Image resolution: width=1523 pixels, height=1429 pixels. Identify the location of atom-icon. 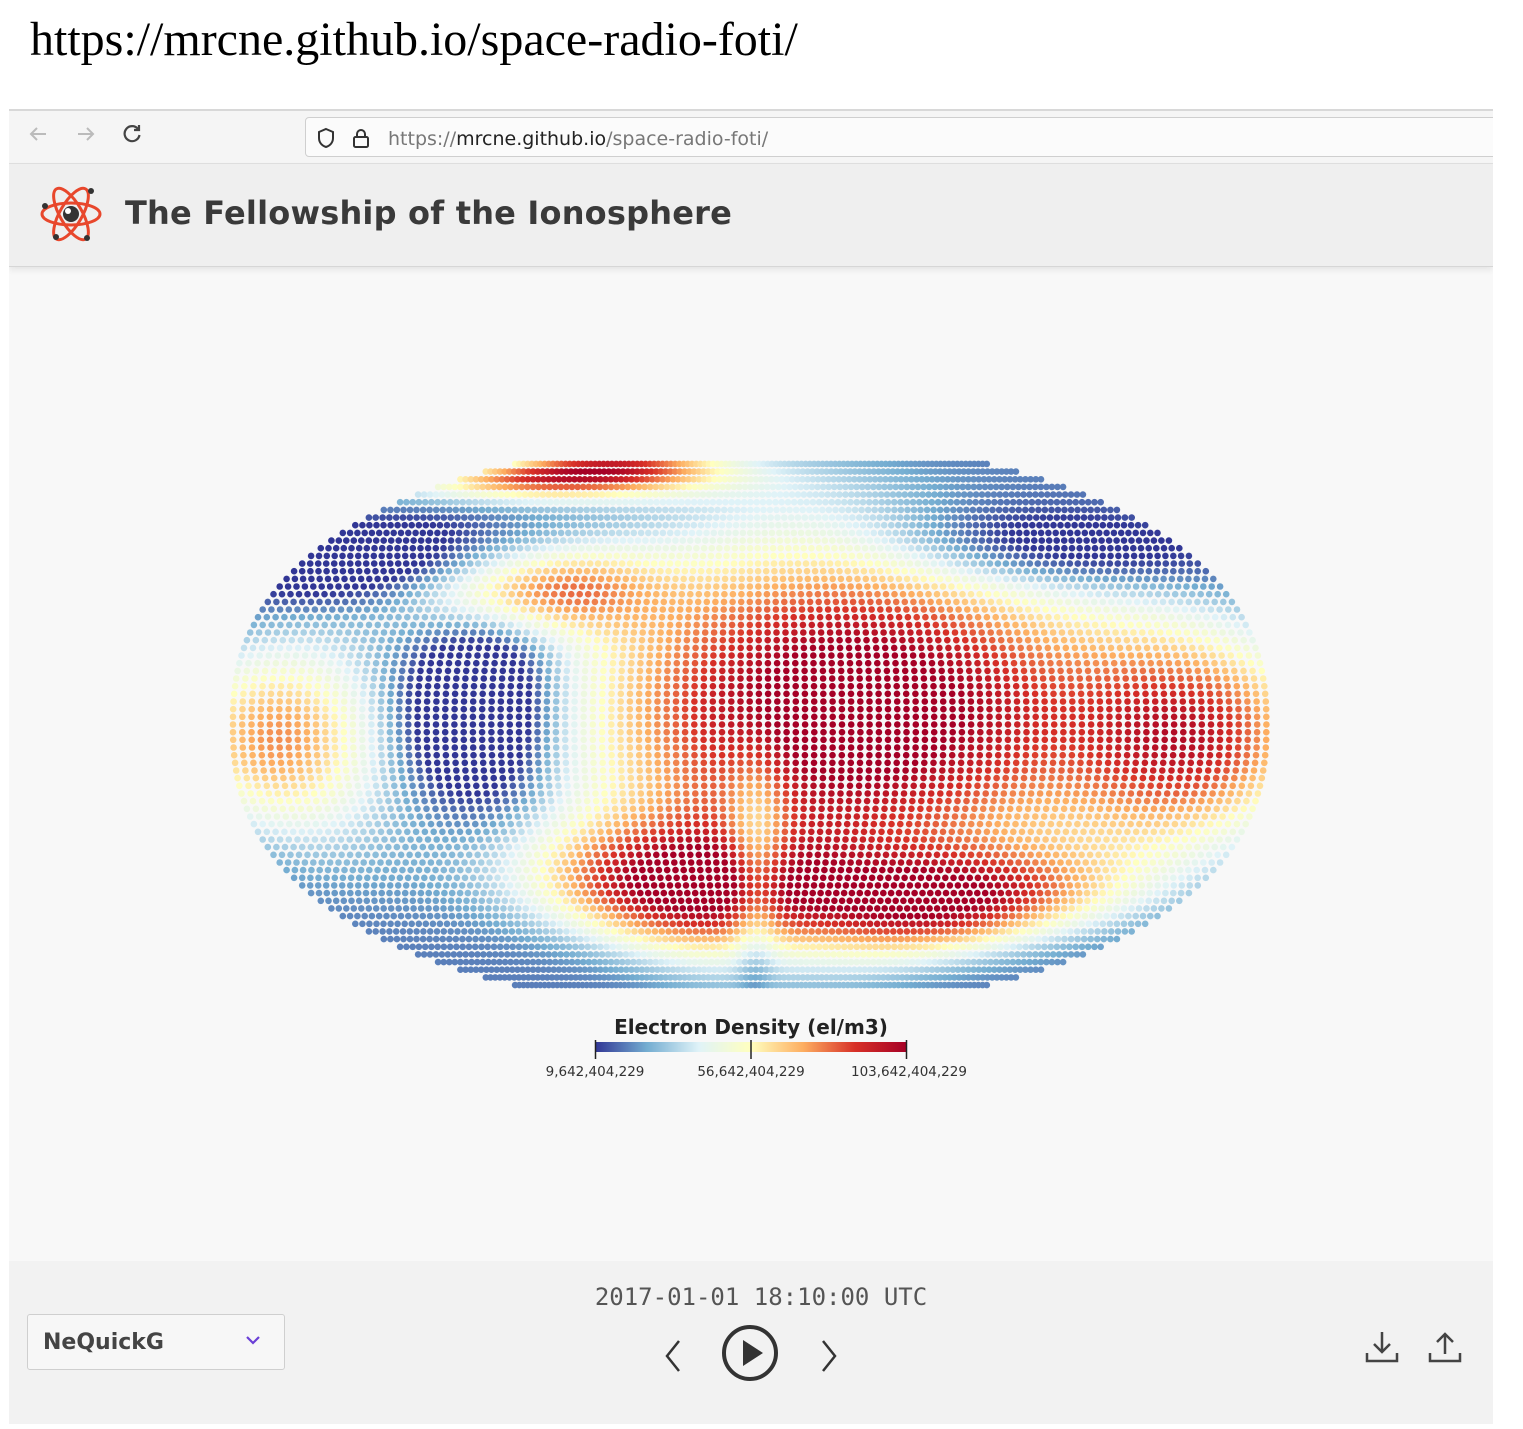
(71, 214).